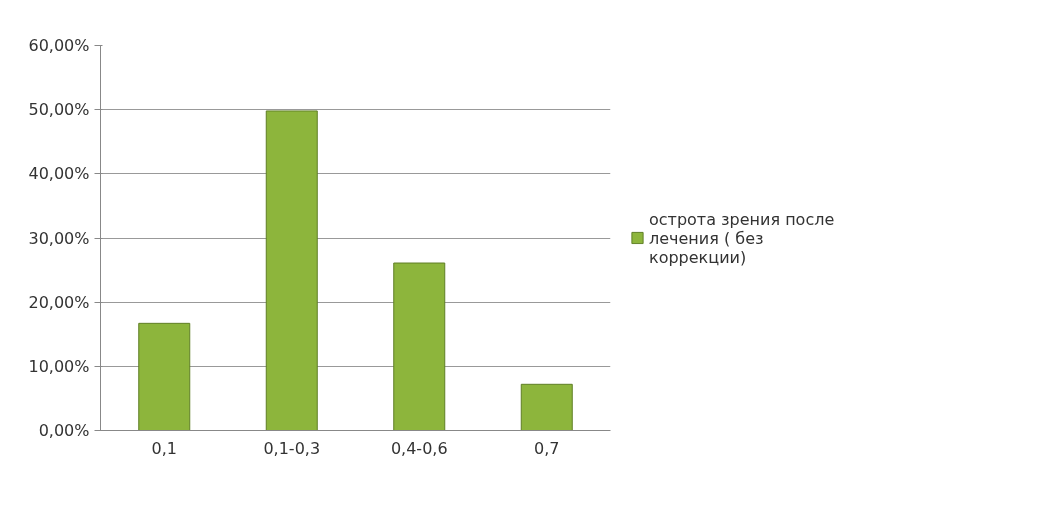 This screenshot has height=515, width=1050. I want to click on x-tick-label: 0,1-0,3, so click(292, 448).